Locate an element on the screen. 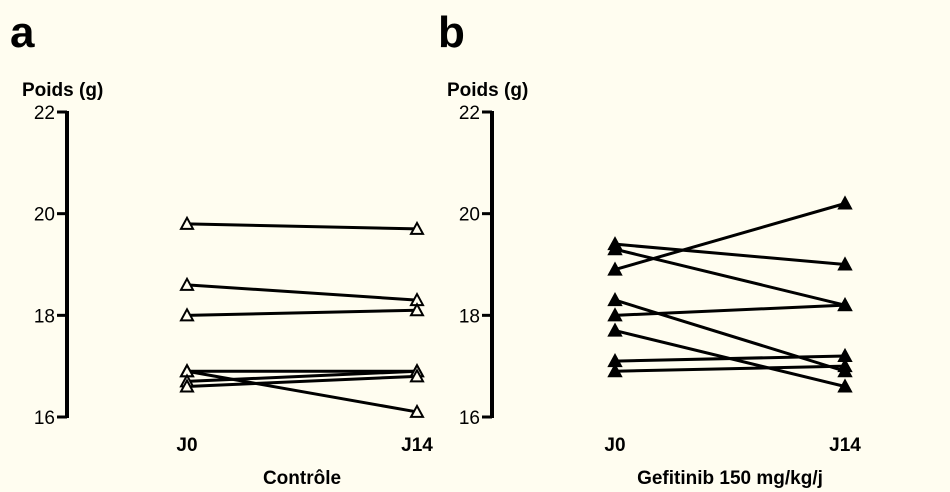 The height and width of the screenshot is (492, 950). chart1-y-tick-label: 18 is located at coordinates (44, 316).